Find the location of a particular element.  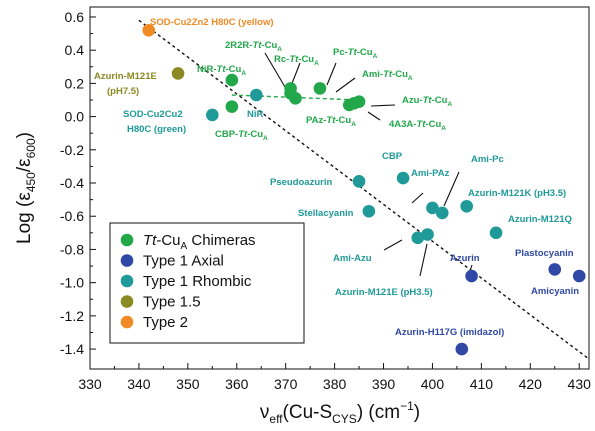

y-axis-title: Log (ε450/ε600) is located at coordinates (26, 188).